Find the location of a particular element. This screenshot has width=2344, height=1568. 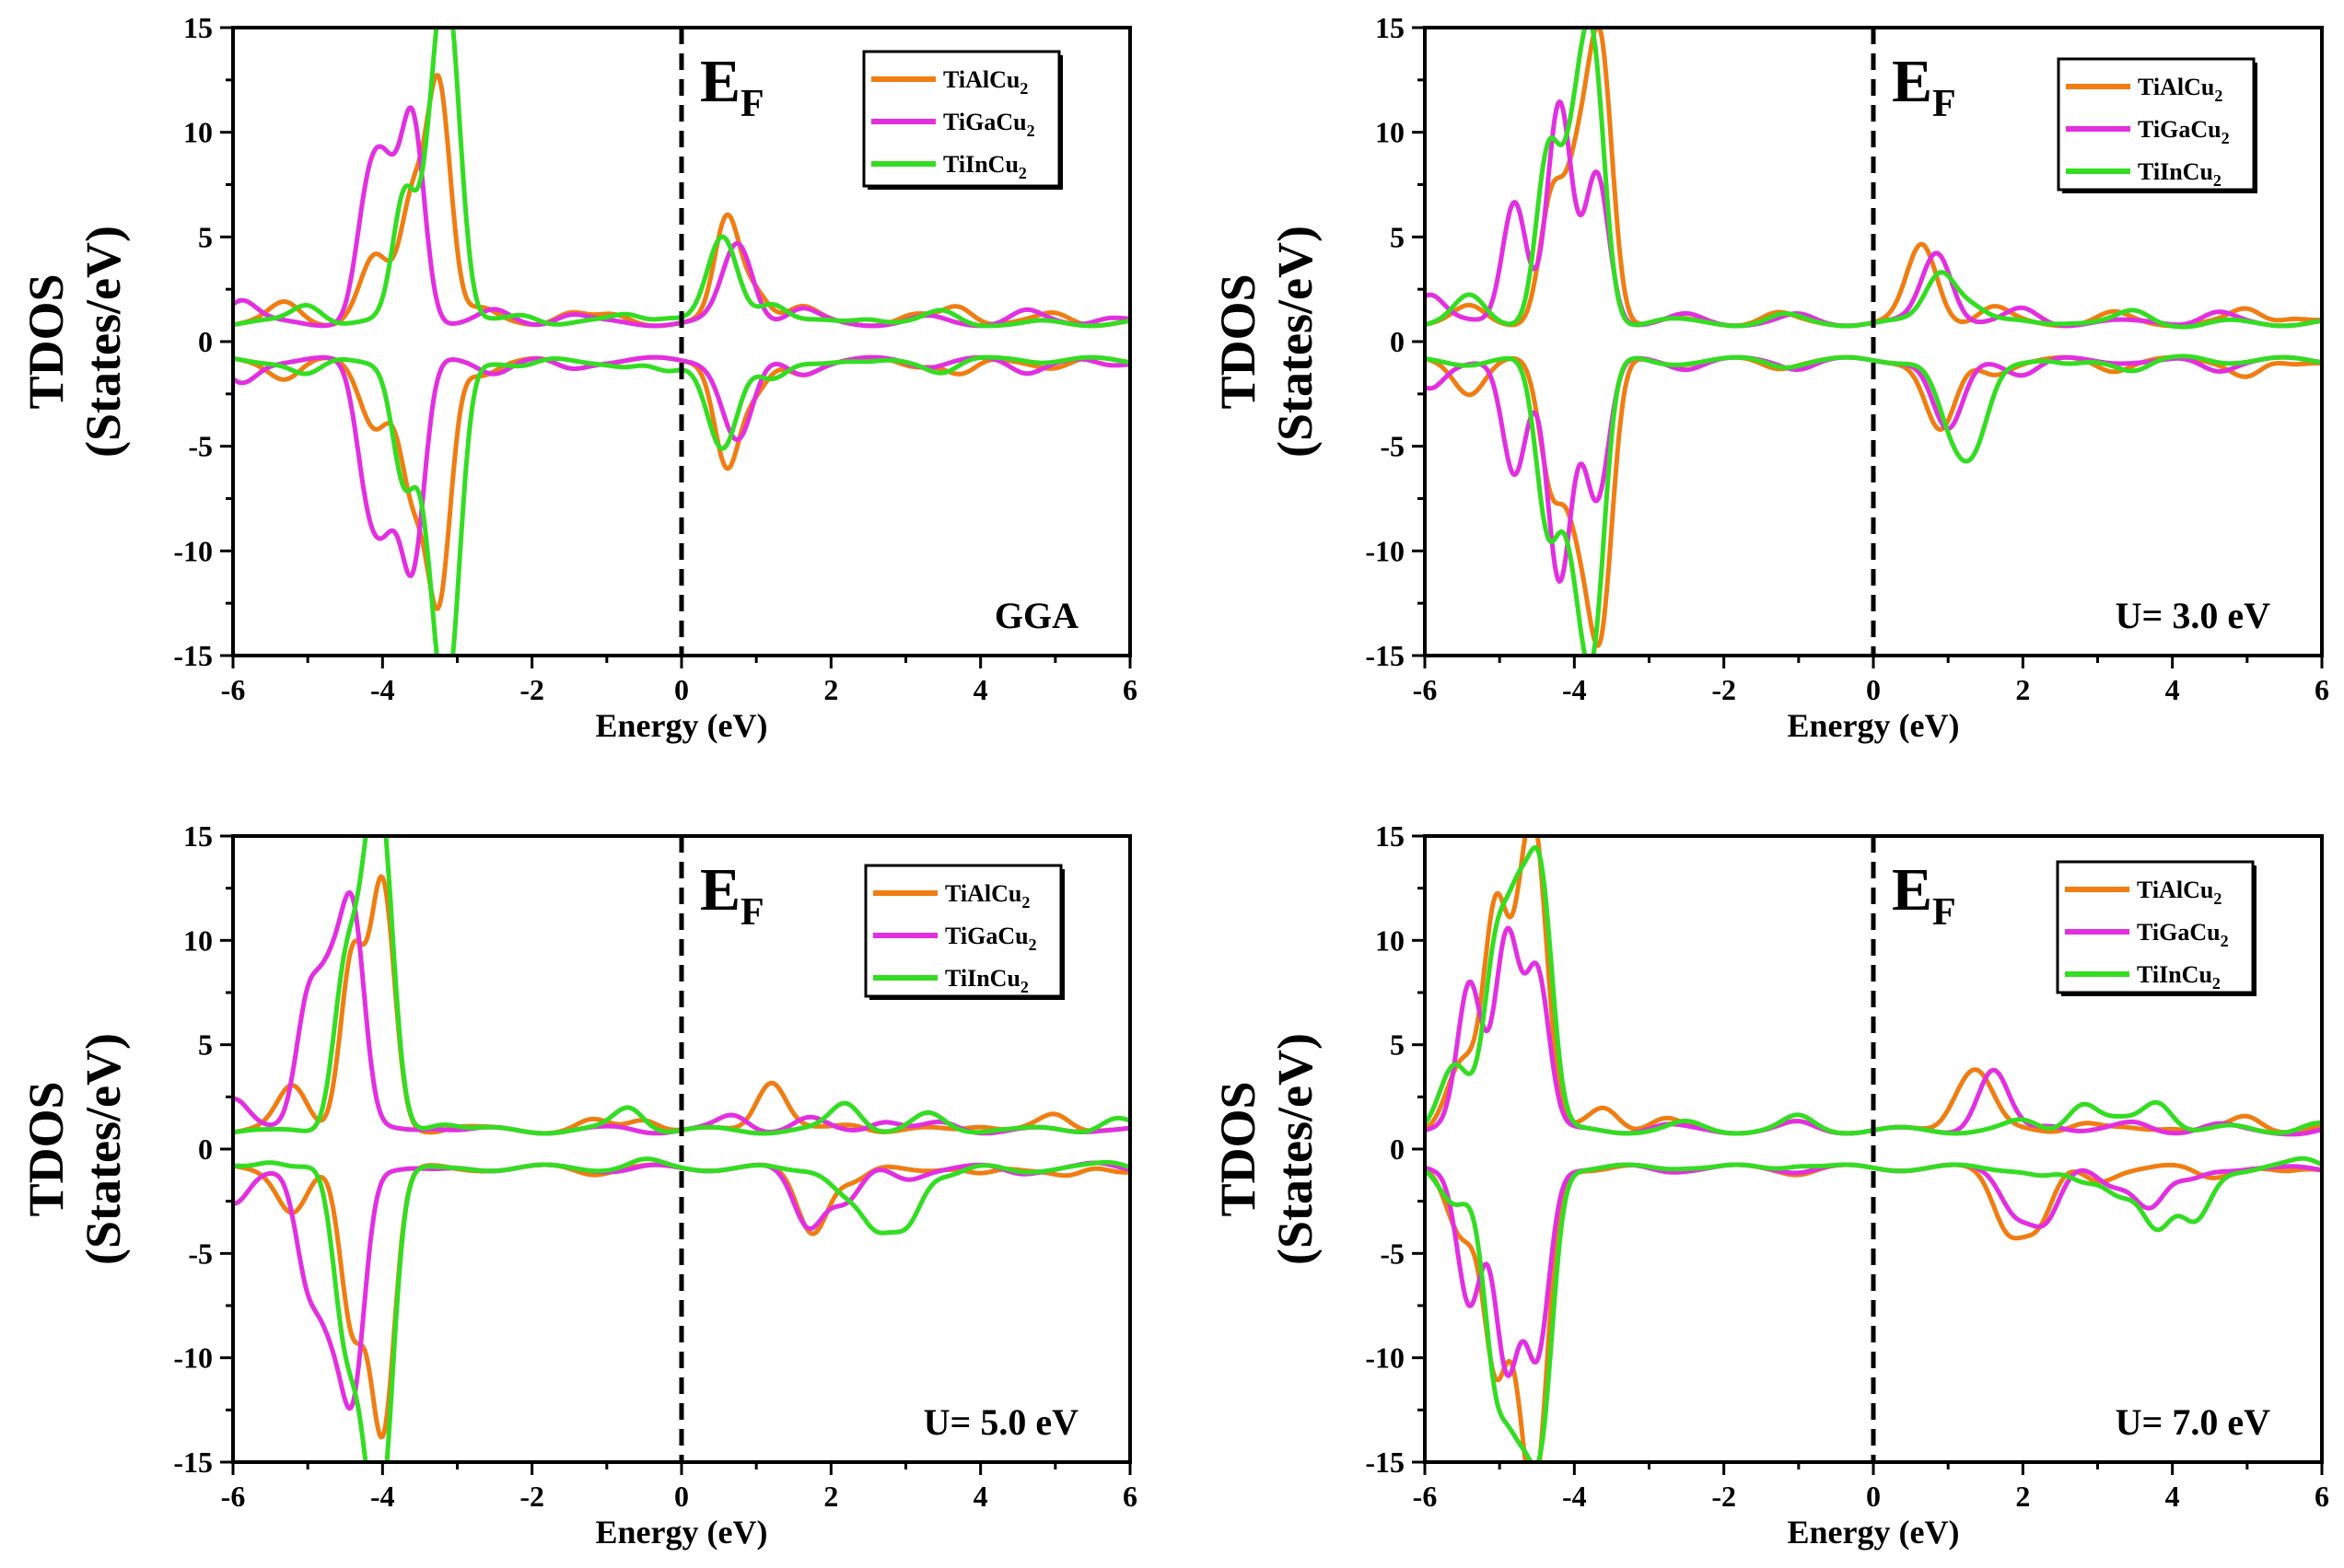

y-axis-title-line2: (States/eV) is located at coordinates (1295, 1149).